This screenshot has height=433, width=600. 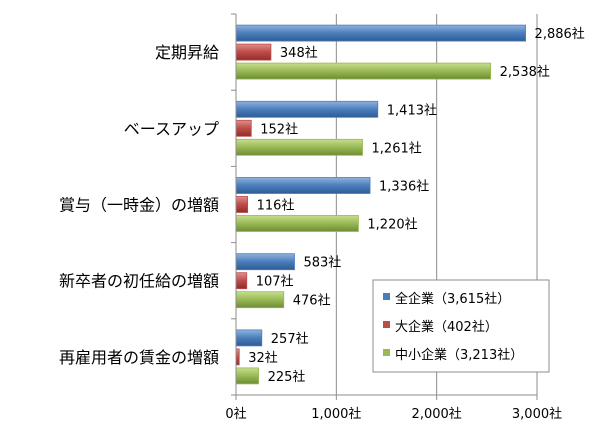 What do you see at coordinates (299, 53) in the screenshot?
I see `data-label: 348社` at bounding box center [299, 53].